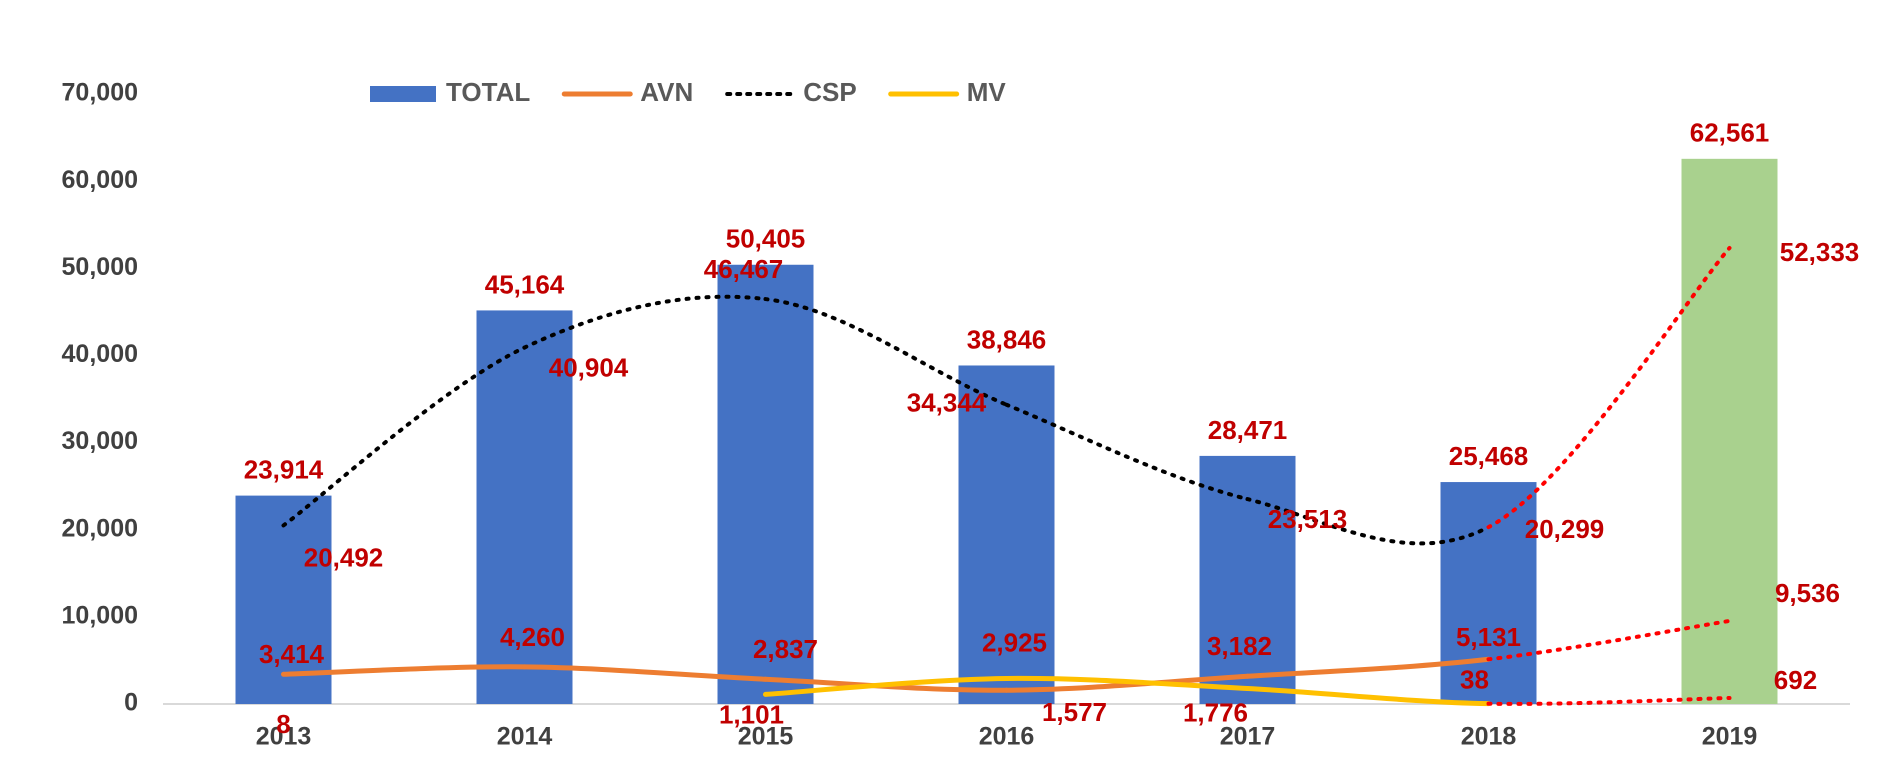 The height and width of the screenshot is (758, 1888). Describe the element at coordinates (100, 354) in the screenshot. I see `y-tick-label: 40,000` at that location.